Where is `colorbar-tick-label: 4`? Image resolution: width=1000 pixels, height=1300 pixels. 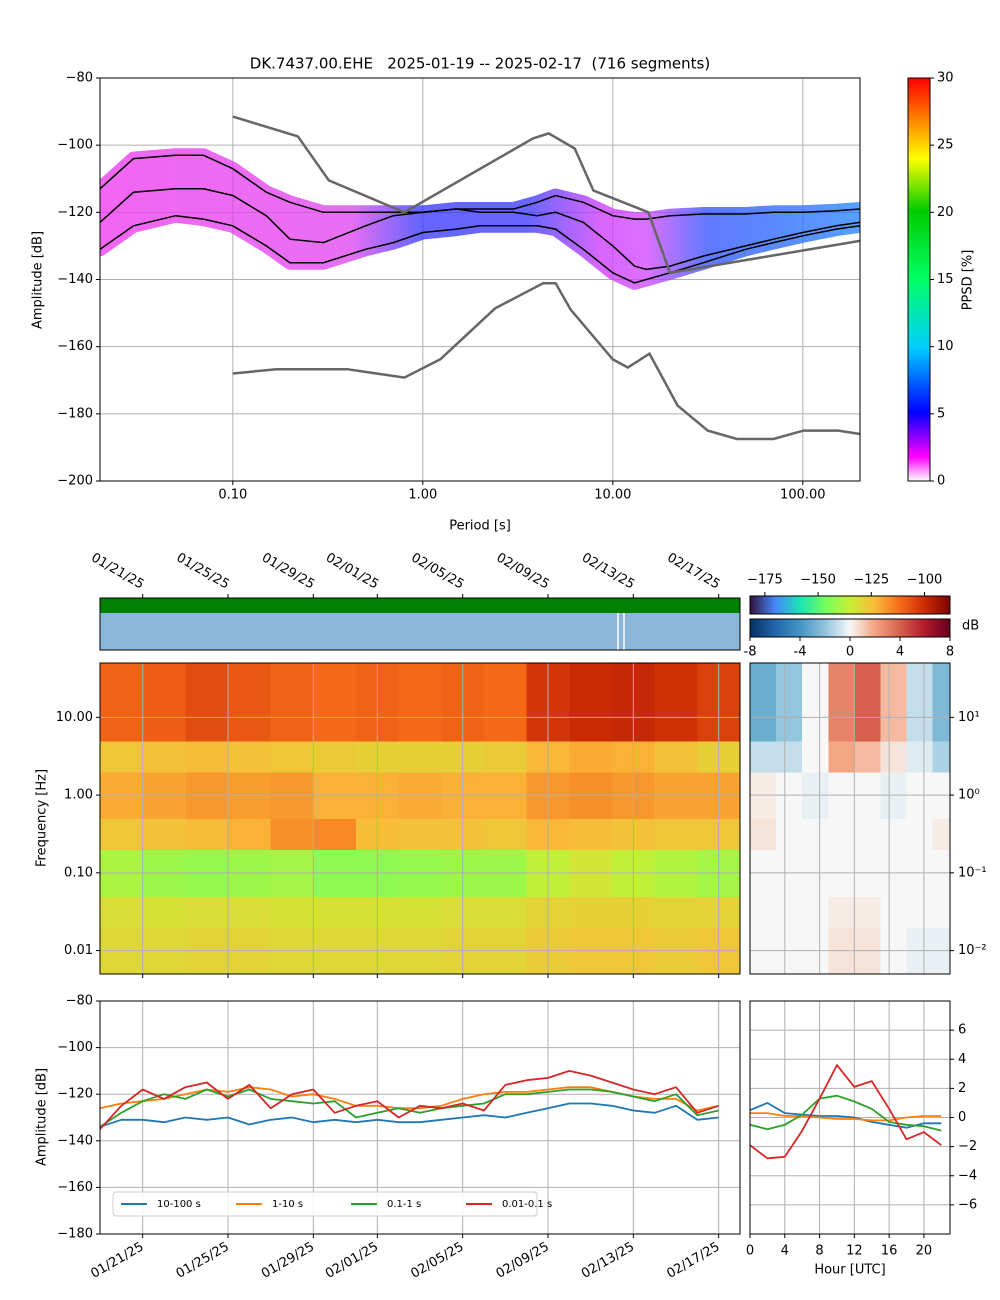 colorbar-tick-label: 4 is located at coordinates (900, 652).